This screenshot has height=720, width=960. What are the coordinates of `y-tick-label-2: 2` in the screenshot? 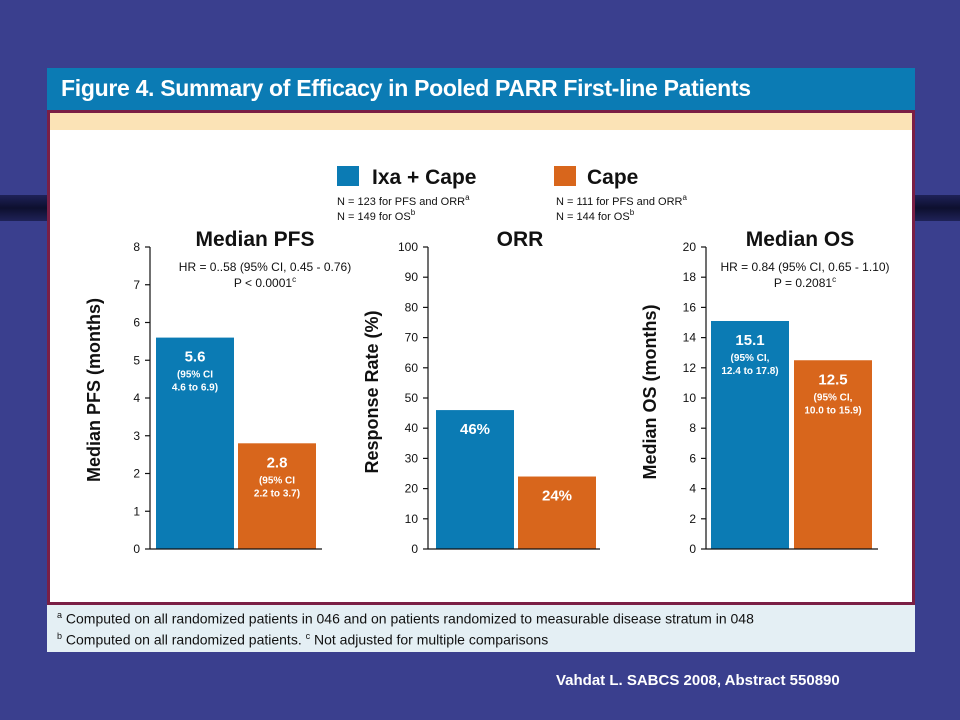 It's located at (692, 519).